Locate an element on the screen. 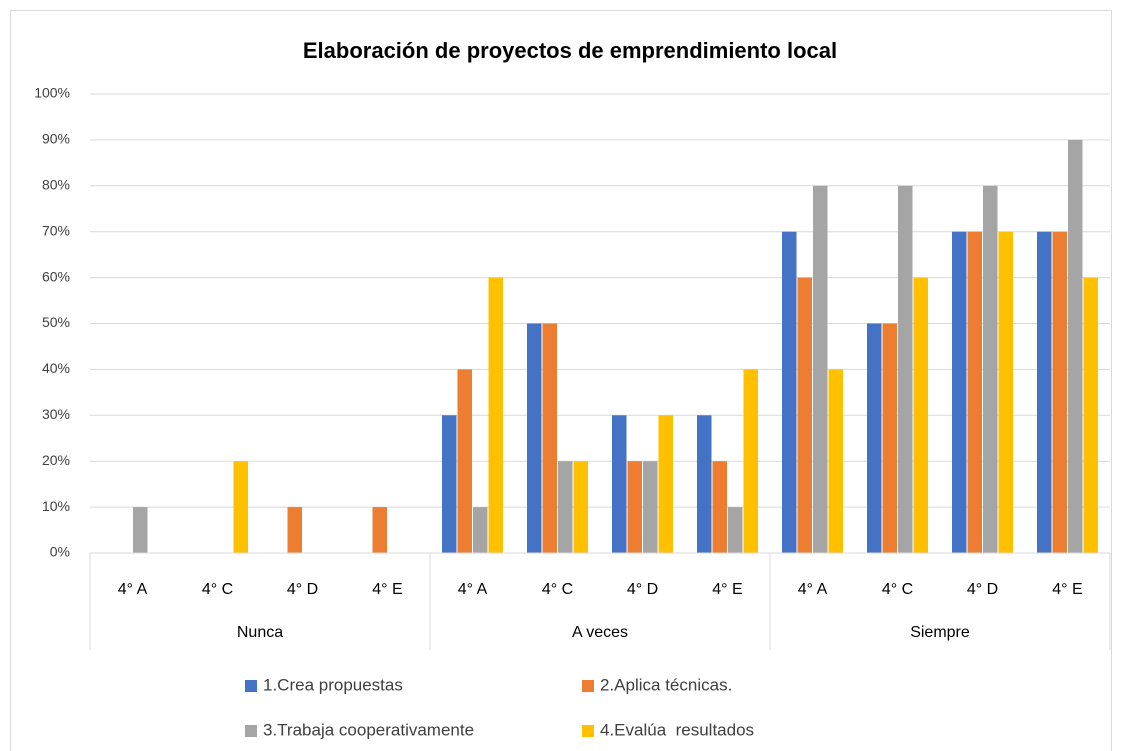 This screenshot has width=1123, height=751. y-tick-label: 70% is located at coordinates (56, 230).